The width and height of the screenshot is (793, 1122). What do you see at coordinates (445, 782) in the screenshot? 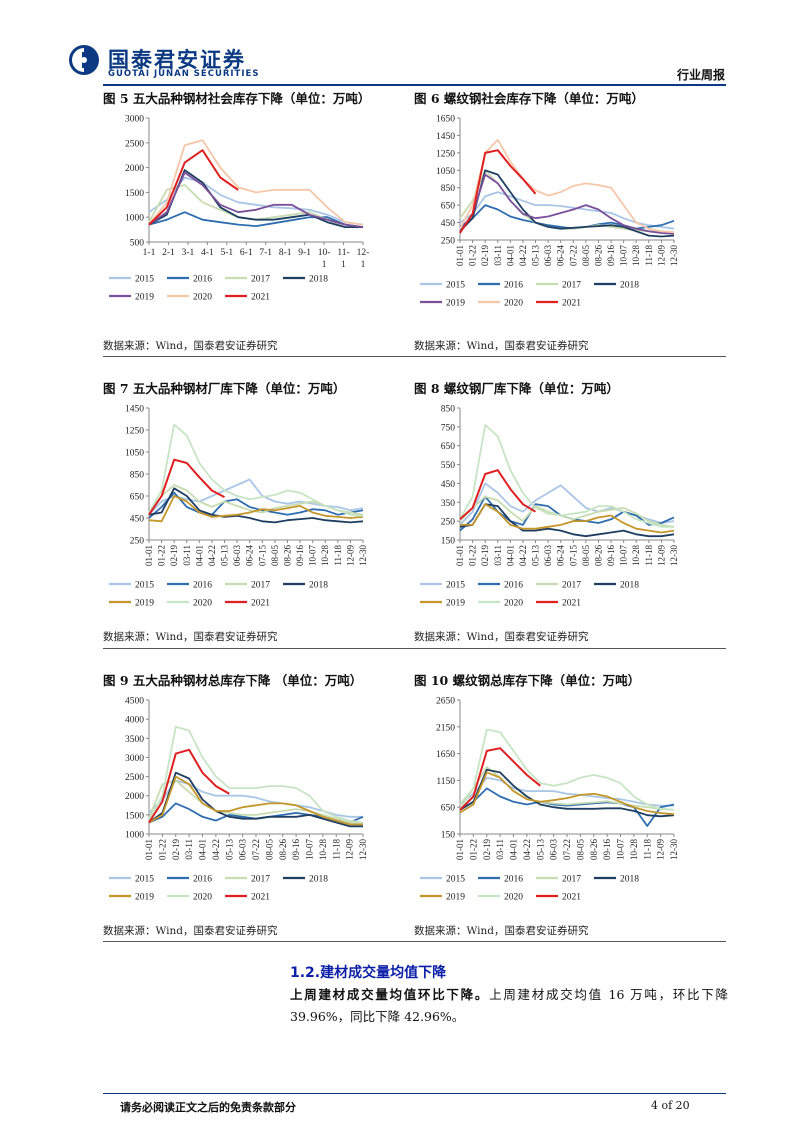
I see `y-tick-label: 1150` at bounding box center [445, 782].